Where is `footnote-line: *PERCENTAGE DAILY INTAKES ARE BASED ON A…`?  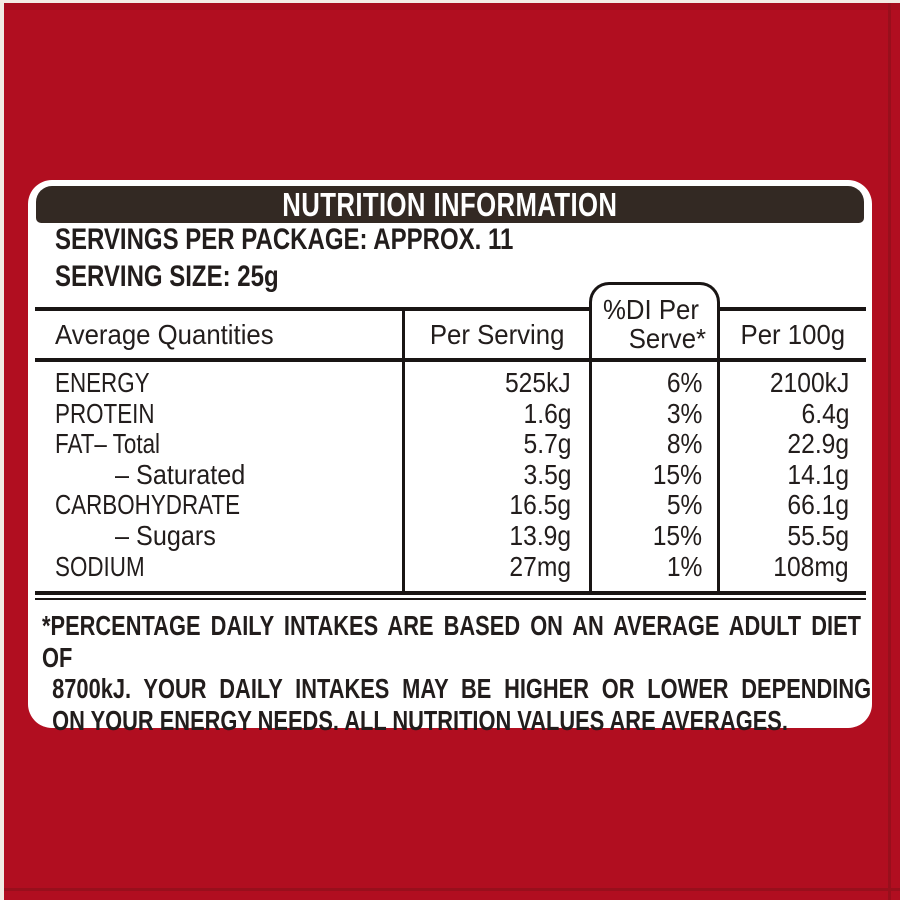
footnote-line: *PERCENTAGE DAILY INTAKES ARE BASED ON A… is located at coordinates (451, 641).